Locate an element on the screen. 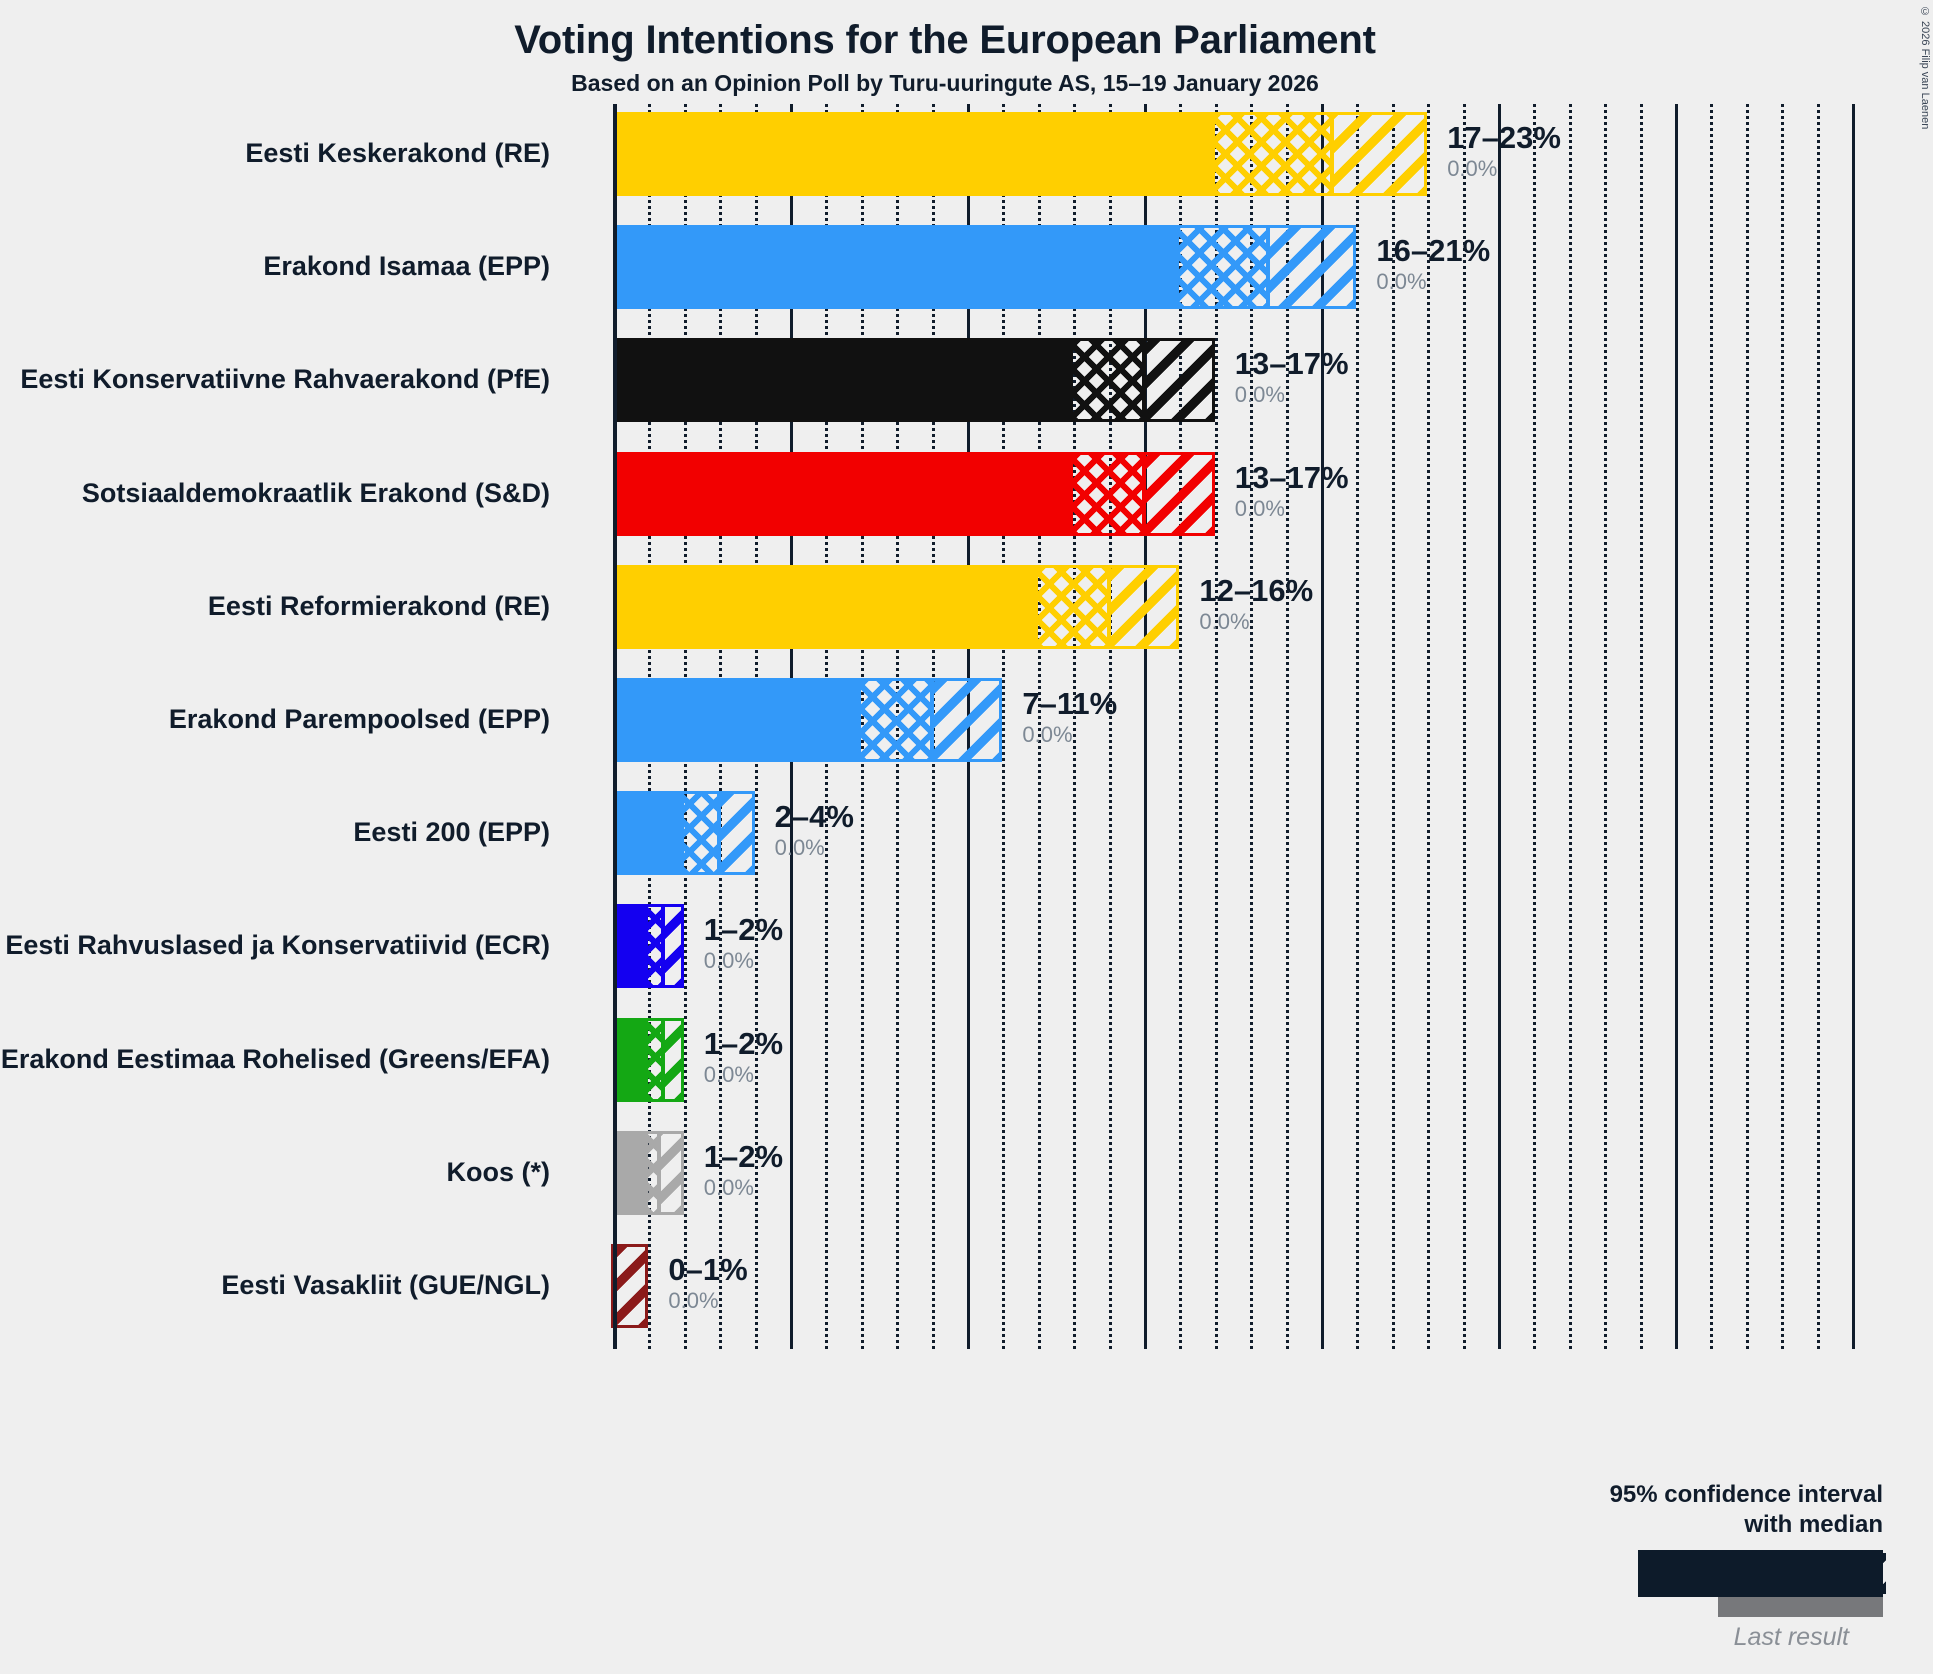 This screenshot has height=1674, width=1933. legend-last-result-label: Last result is located at coordinates (1791, 1637).